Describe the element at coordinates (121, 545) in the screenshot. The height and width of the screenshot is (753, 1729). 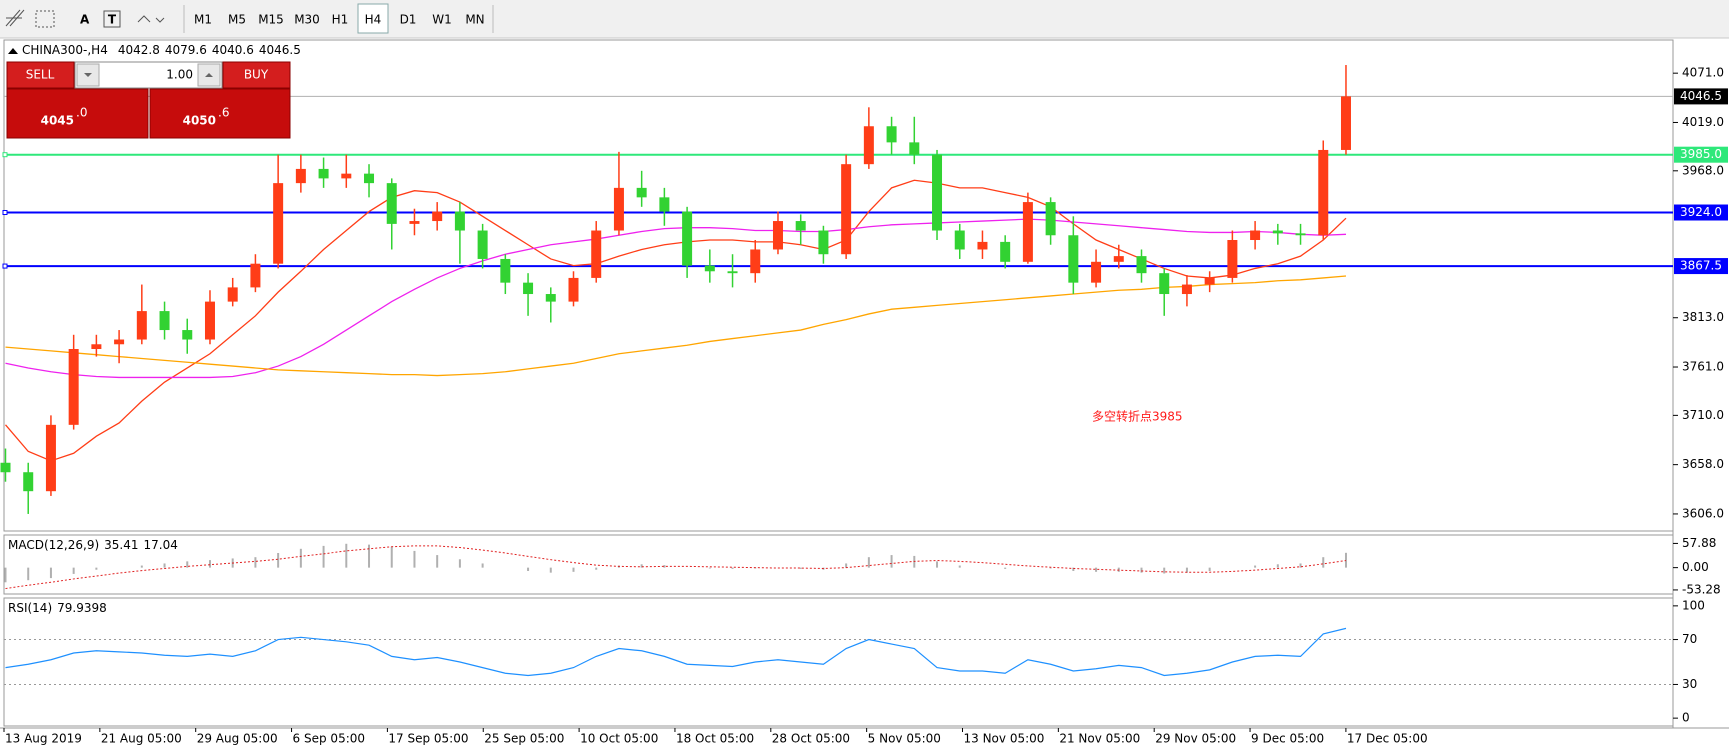
I see `macd-value: 35.41` at that location.